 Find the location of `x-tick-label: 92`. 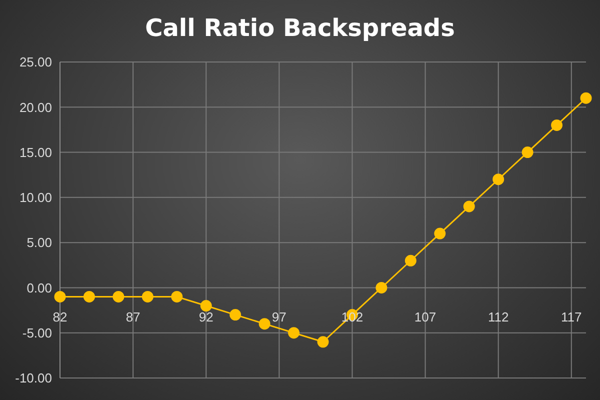

x-tick-label: 92 is located at coordinates (206, 317).